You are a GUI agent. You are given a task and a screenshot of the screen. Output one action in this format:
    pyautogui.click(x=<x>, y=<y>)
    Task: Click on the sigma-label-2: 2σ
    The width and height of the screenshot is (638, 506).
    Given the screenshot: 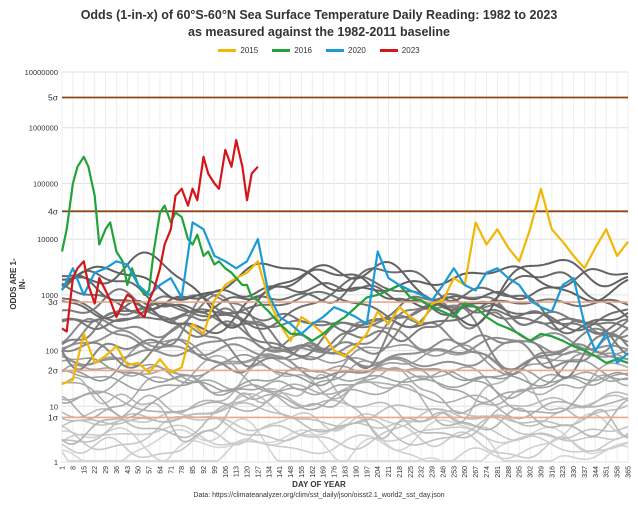 What is the action you would take?
    pyautogui.click(x=53, y=370)
    